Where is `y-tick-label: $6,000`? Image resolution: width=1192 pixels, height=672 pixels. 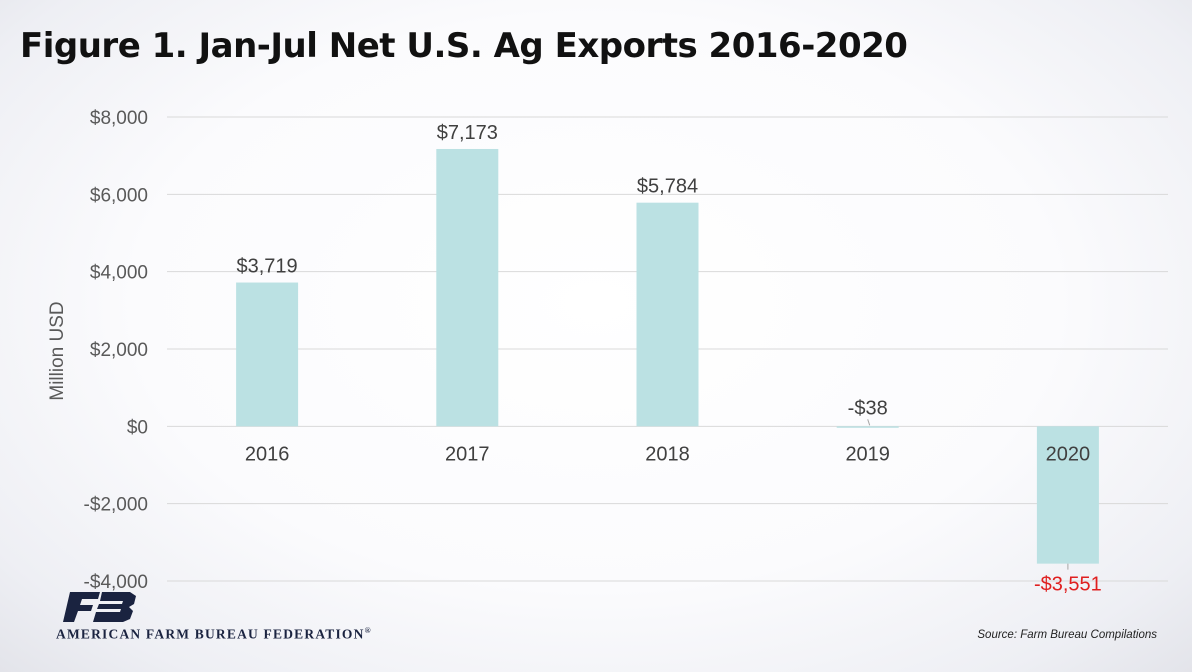 y-tick-label: $6,000 is located at coordinates (119, 195).